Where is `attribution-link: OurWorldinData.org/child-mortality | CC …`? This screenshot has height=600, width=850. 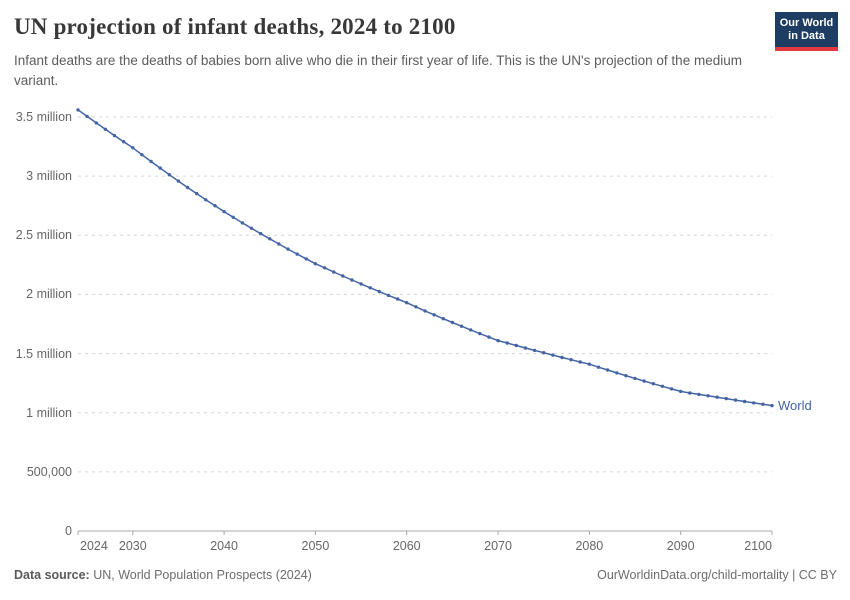
attribution-link: OurWorldinData.org/child-mortality | CC … is located at coordinates (717, 575).